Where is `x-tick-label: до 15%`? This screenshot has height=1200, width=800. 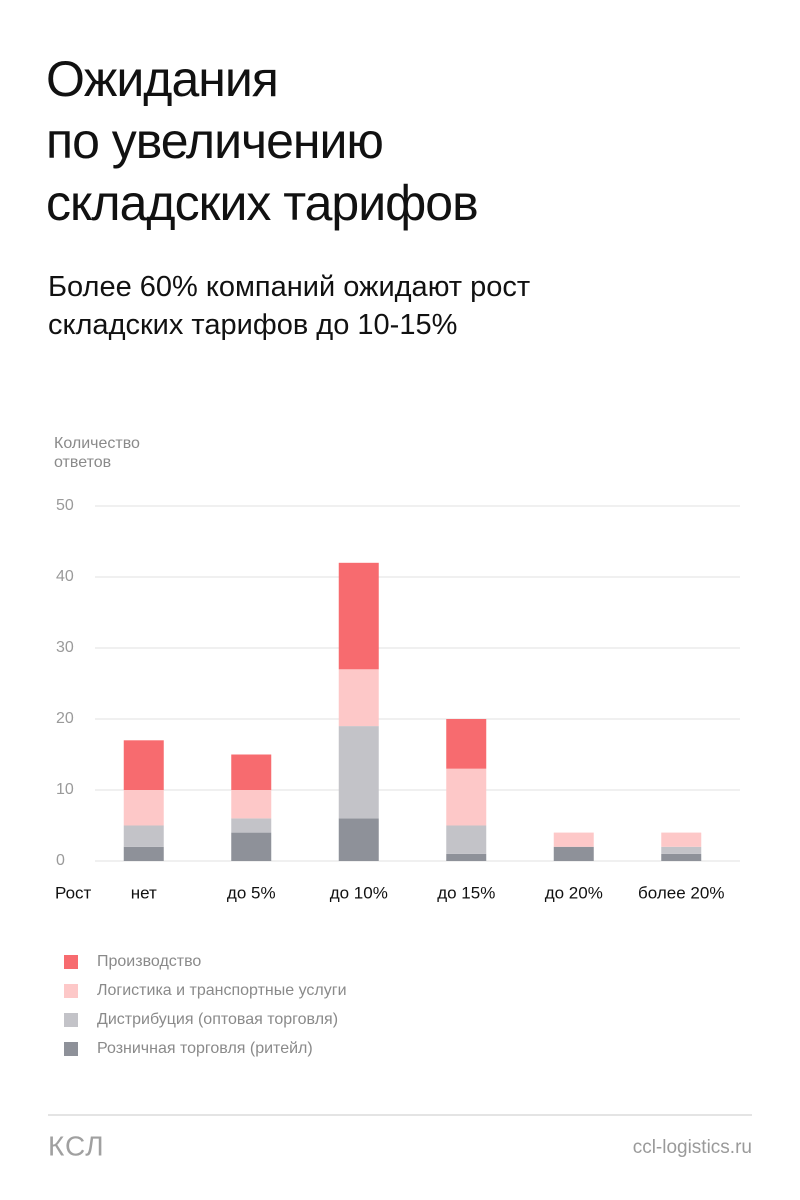
x-tick-label: до 15% is located at coordinates (466, 892).